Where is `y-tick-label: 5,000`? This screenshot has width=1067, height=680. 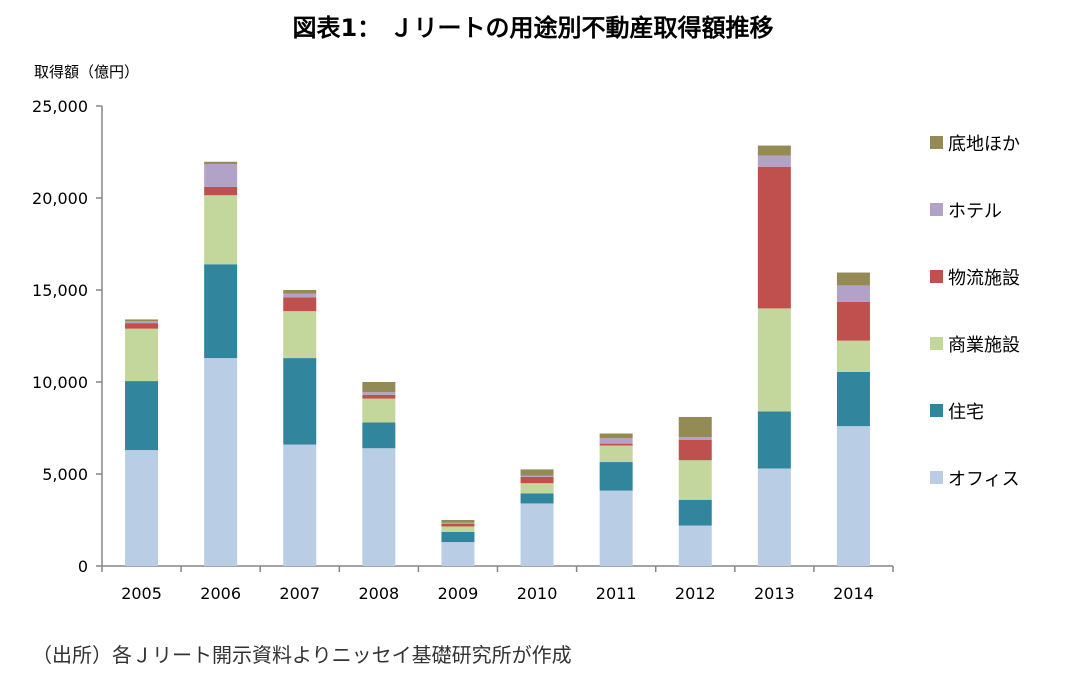 y-tick-label: 5,000 is located at coordinates (65, 474).